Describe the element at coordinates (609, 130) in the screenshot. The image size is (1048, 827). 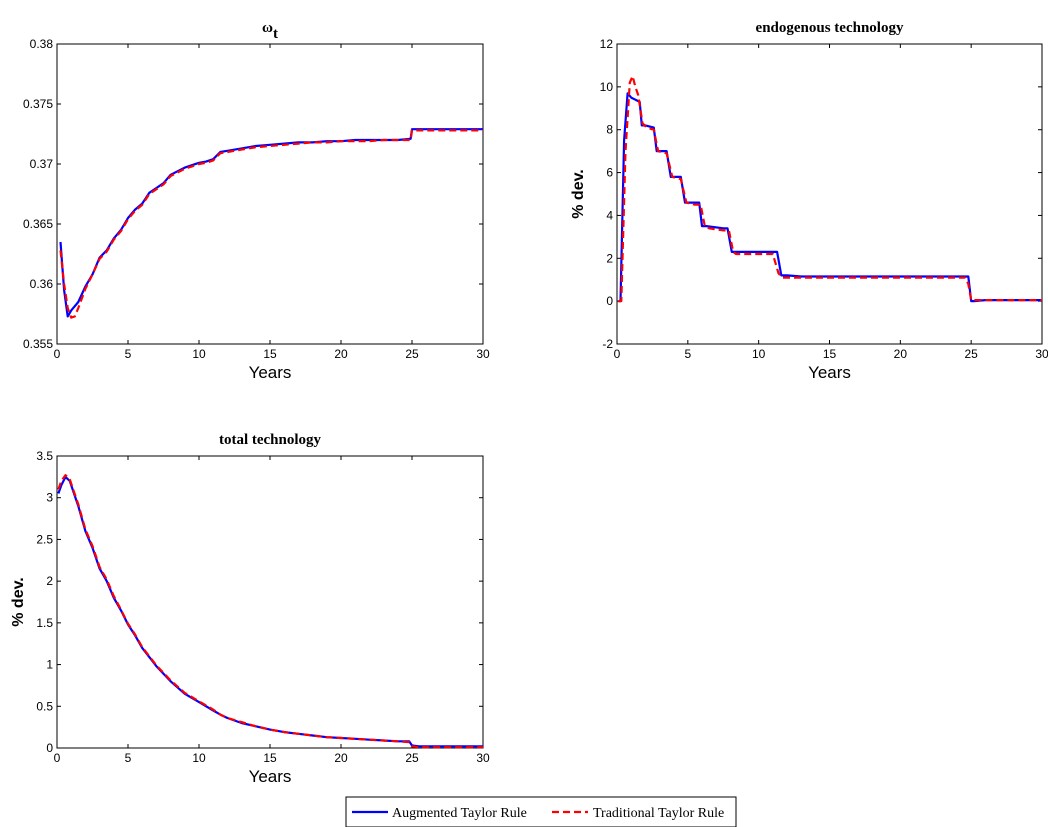
I see `y-tick-label: 8` at that location.